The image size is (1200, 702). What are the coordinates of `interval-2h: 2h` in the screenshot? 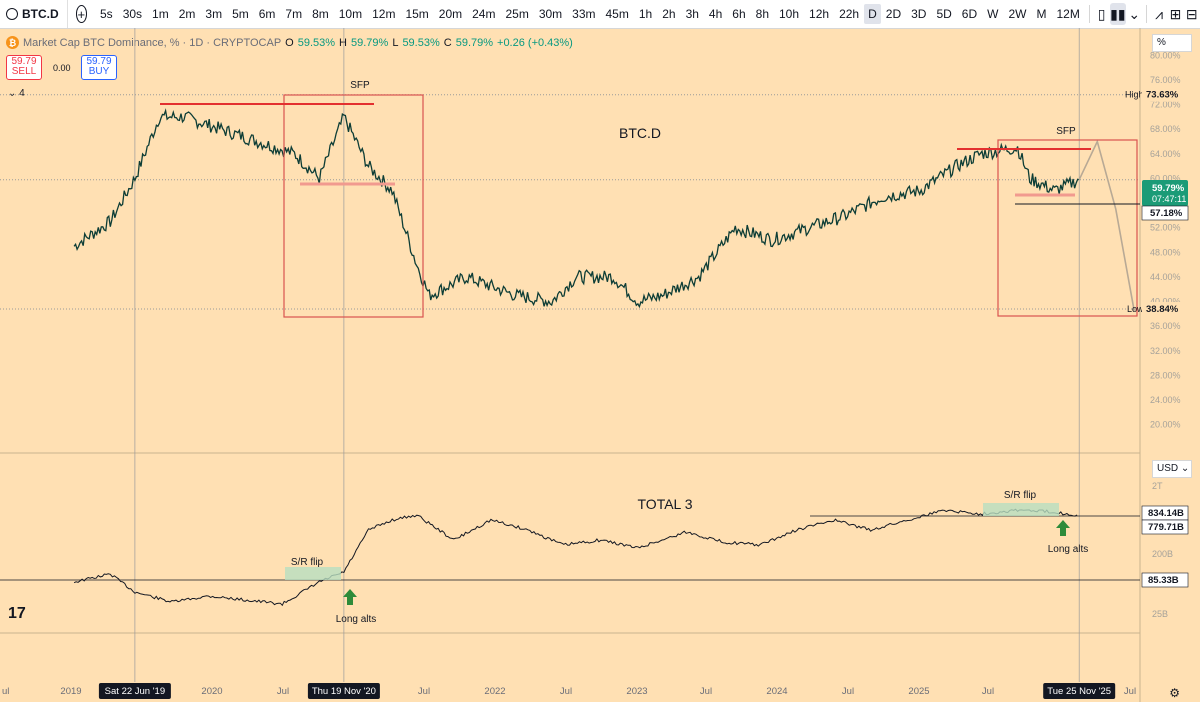 It's located at (669, 14).